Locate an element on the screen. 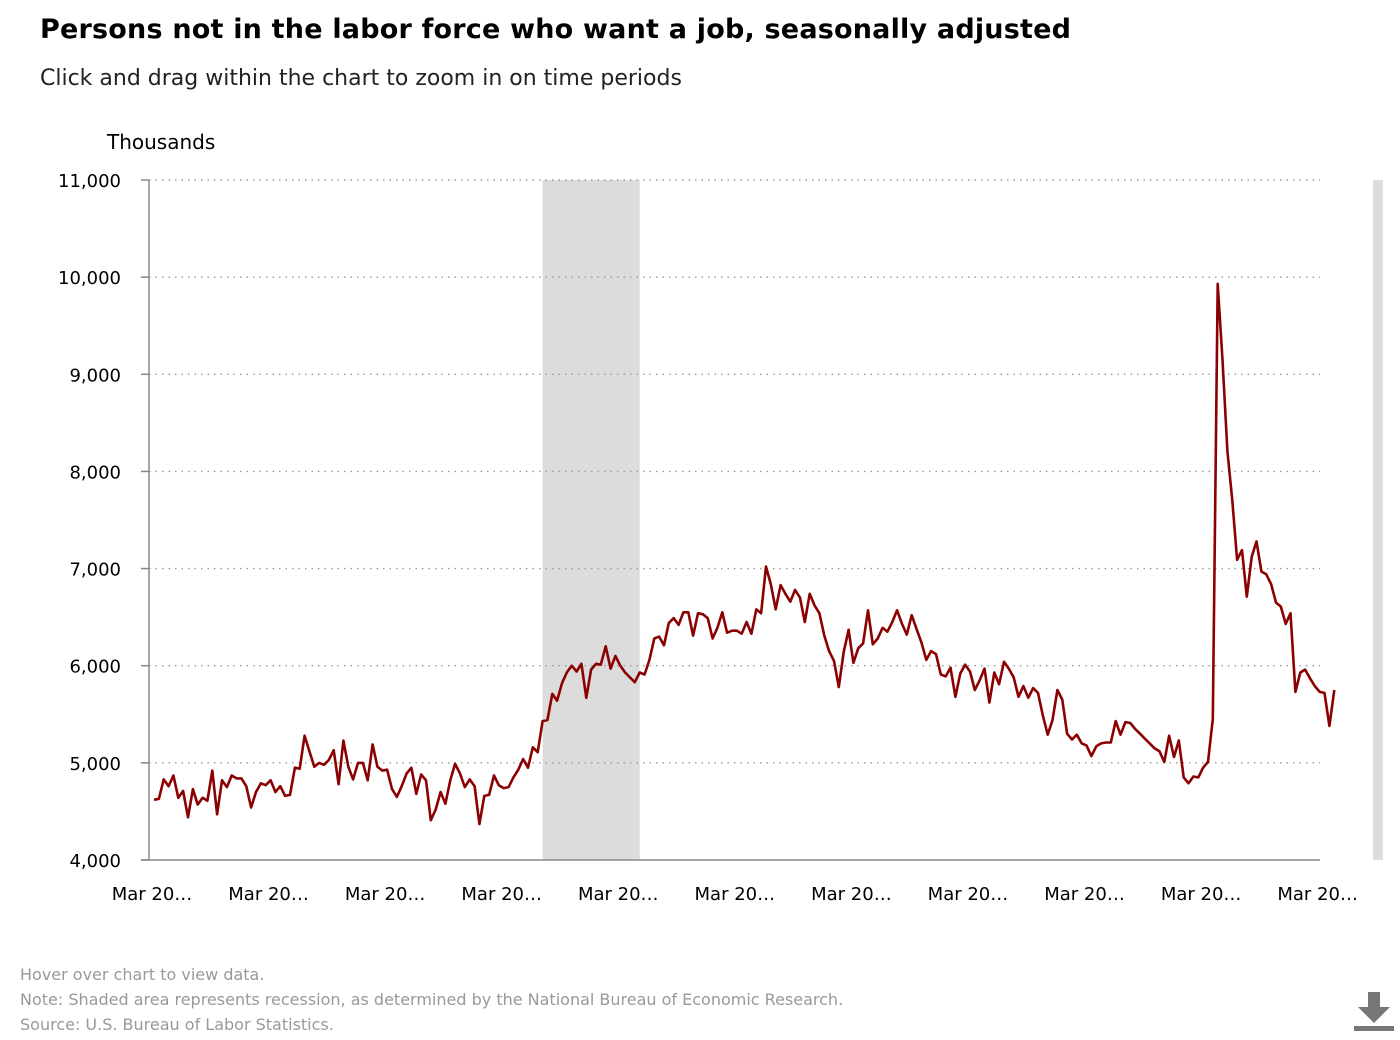 This screenshot has height=1040, width=1400. download-icon is located at coordinates (1374, 1011).